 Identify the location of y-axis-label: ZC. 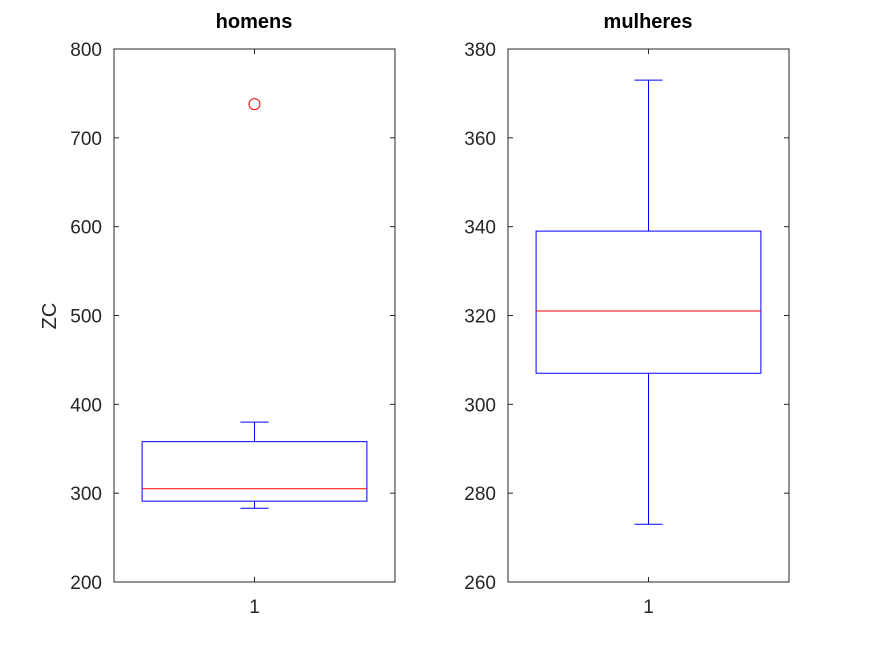
(50, 316).